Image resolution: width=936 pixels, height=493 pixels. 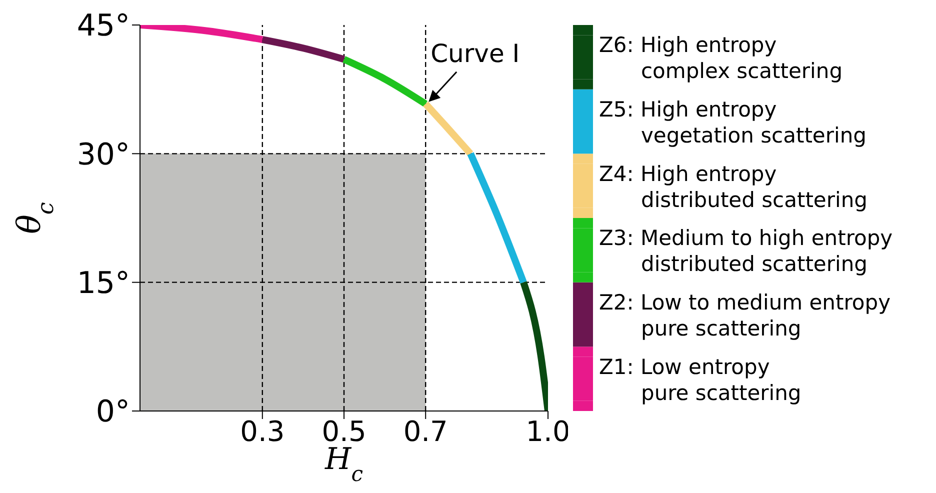 What do you see at coordinates (262, 431) in the screenshot?
I see `x-tick-label: 0.3` at bounding box center [262, 431].